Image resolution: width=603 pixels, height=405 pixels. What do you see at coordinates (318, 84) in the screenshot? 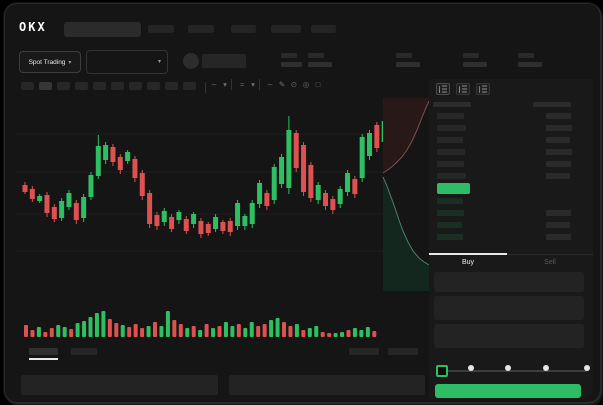
I see `fullscreen-icon: □` at bounding box center [318, 84].